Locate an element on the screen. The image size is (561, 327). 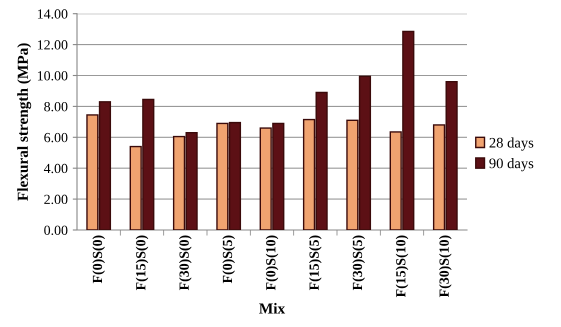
y-tick-label: 14.00 is located at coordinates (53, 14).